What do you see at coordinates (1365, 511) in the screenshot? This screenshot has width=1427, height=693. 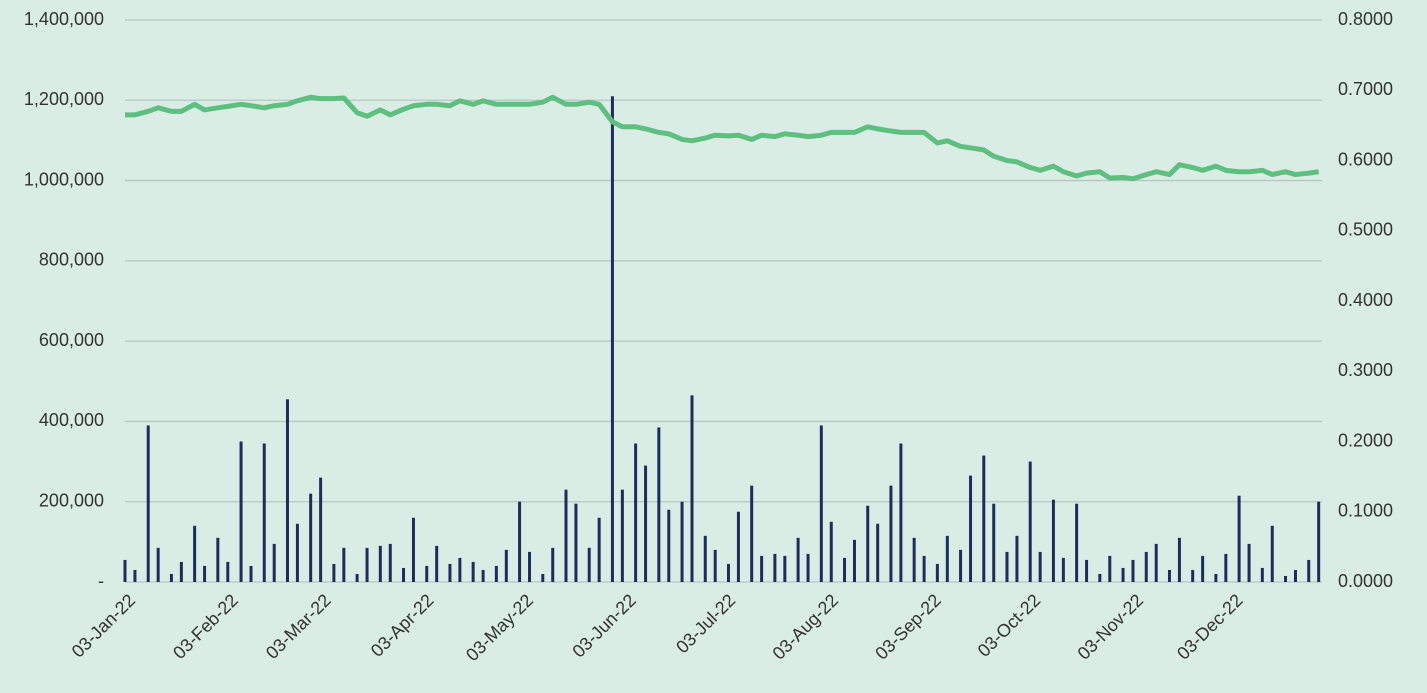 I see `y2-tick-label: 0.1000` at bounding box center [1365, 511].